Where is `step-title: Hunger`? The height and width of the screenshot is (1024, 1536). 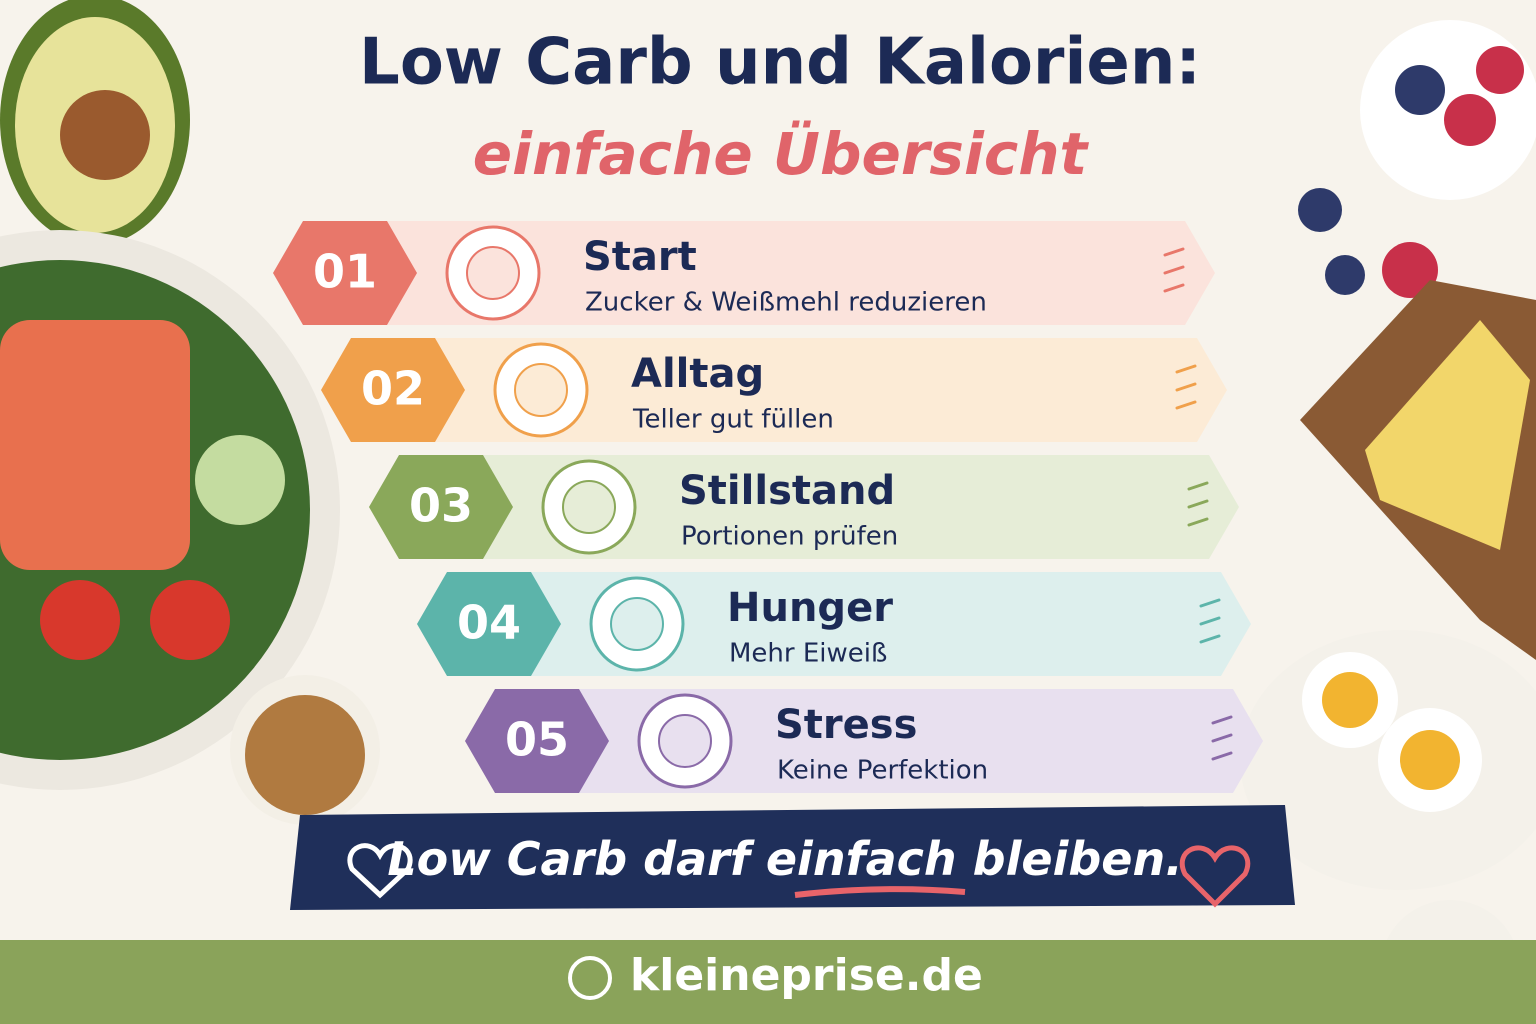
step-title: Hunger is located at coordinates (810, 608).